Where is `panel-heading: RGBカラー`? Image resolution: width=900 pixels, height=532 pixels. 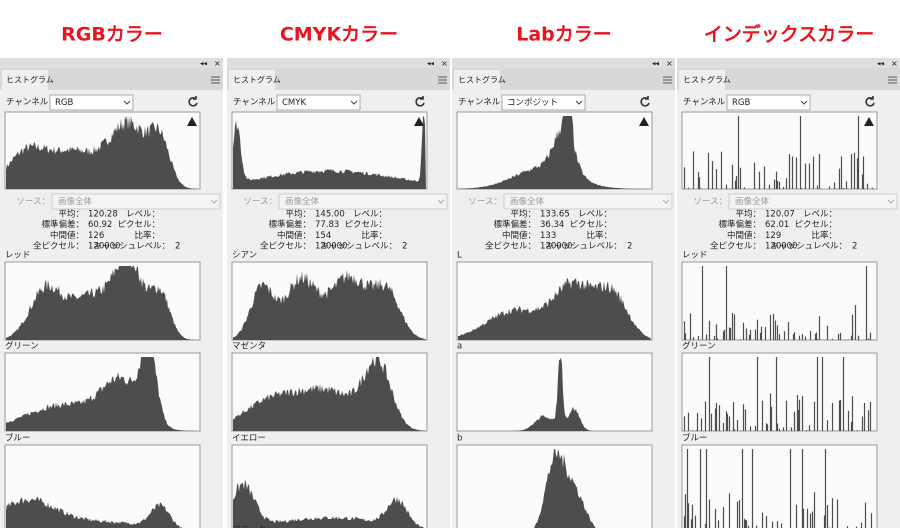 panel-heading: RGBカラー is located at coordinates (112, 35).